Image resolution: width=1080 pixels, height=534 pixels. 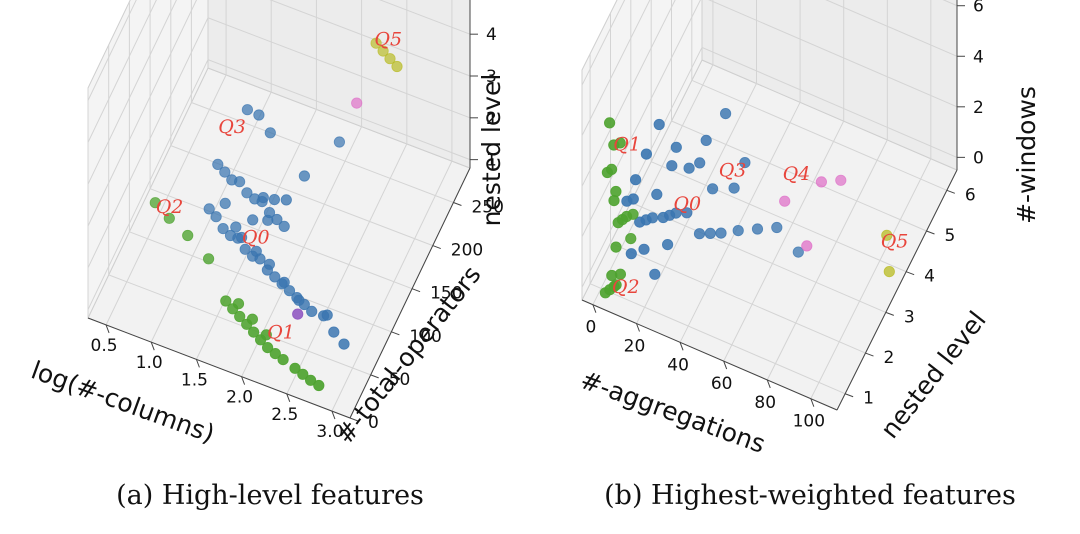 I want to click on y-tick-label: 250, so click(x=487, y=207).